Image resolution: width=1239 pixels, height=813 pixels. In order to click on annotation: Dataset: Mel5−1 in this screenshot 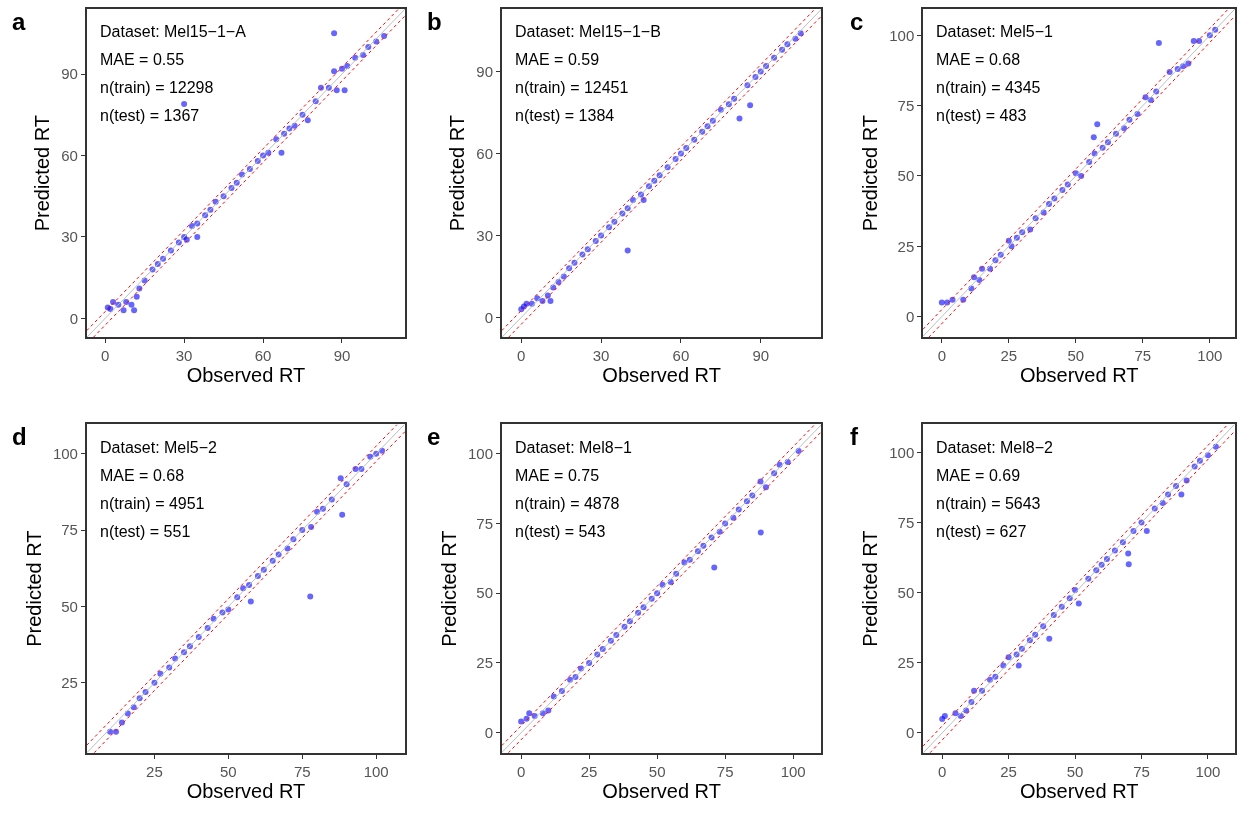, I will do `click(995, 31)`.